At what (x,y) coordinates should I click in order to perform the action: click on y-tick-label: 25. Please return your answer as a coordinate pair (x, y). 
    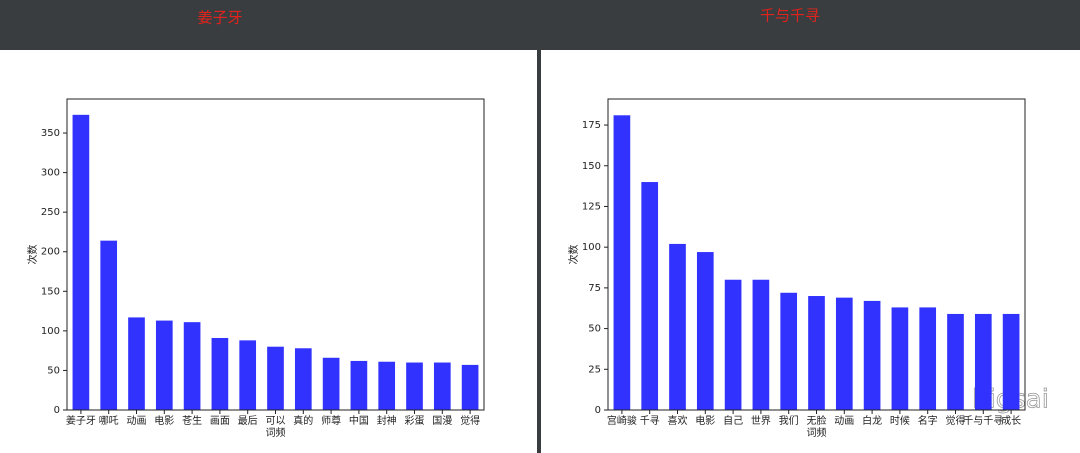
    Looking at the image, I should click on (594, 369).